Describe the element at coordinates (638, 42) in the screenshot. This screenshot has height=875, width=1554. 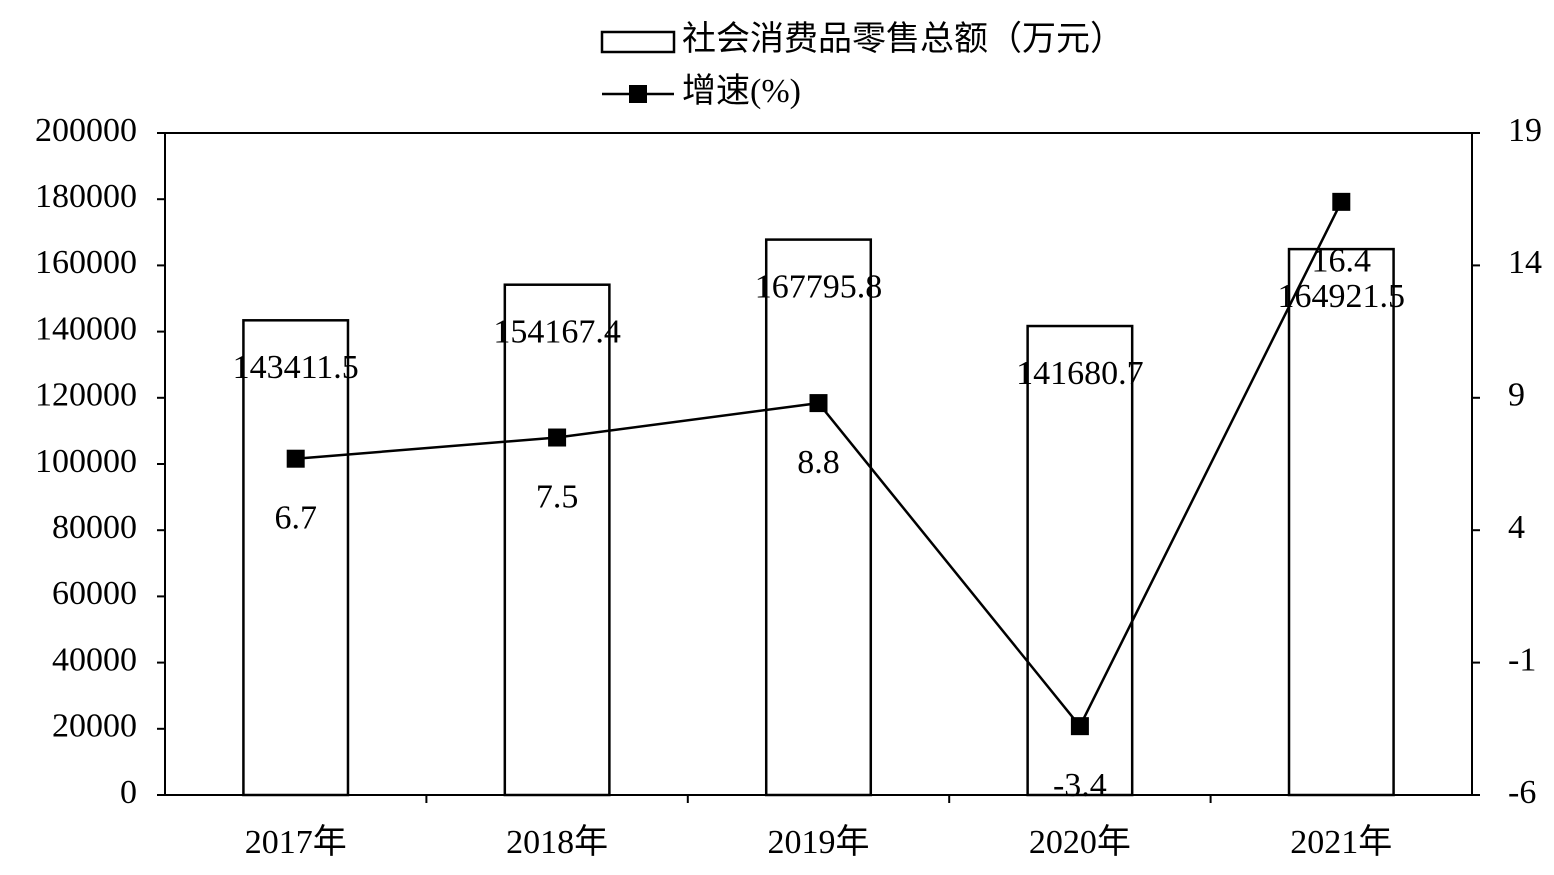
I see `legend-swatch` at that location.